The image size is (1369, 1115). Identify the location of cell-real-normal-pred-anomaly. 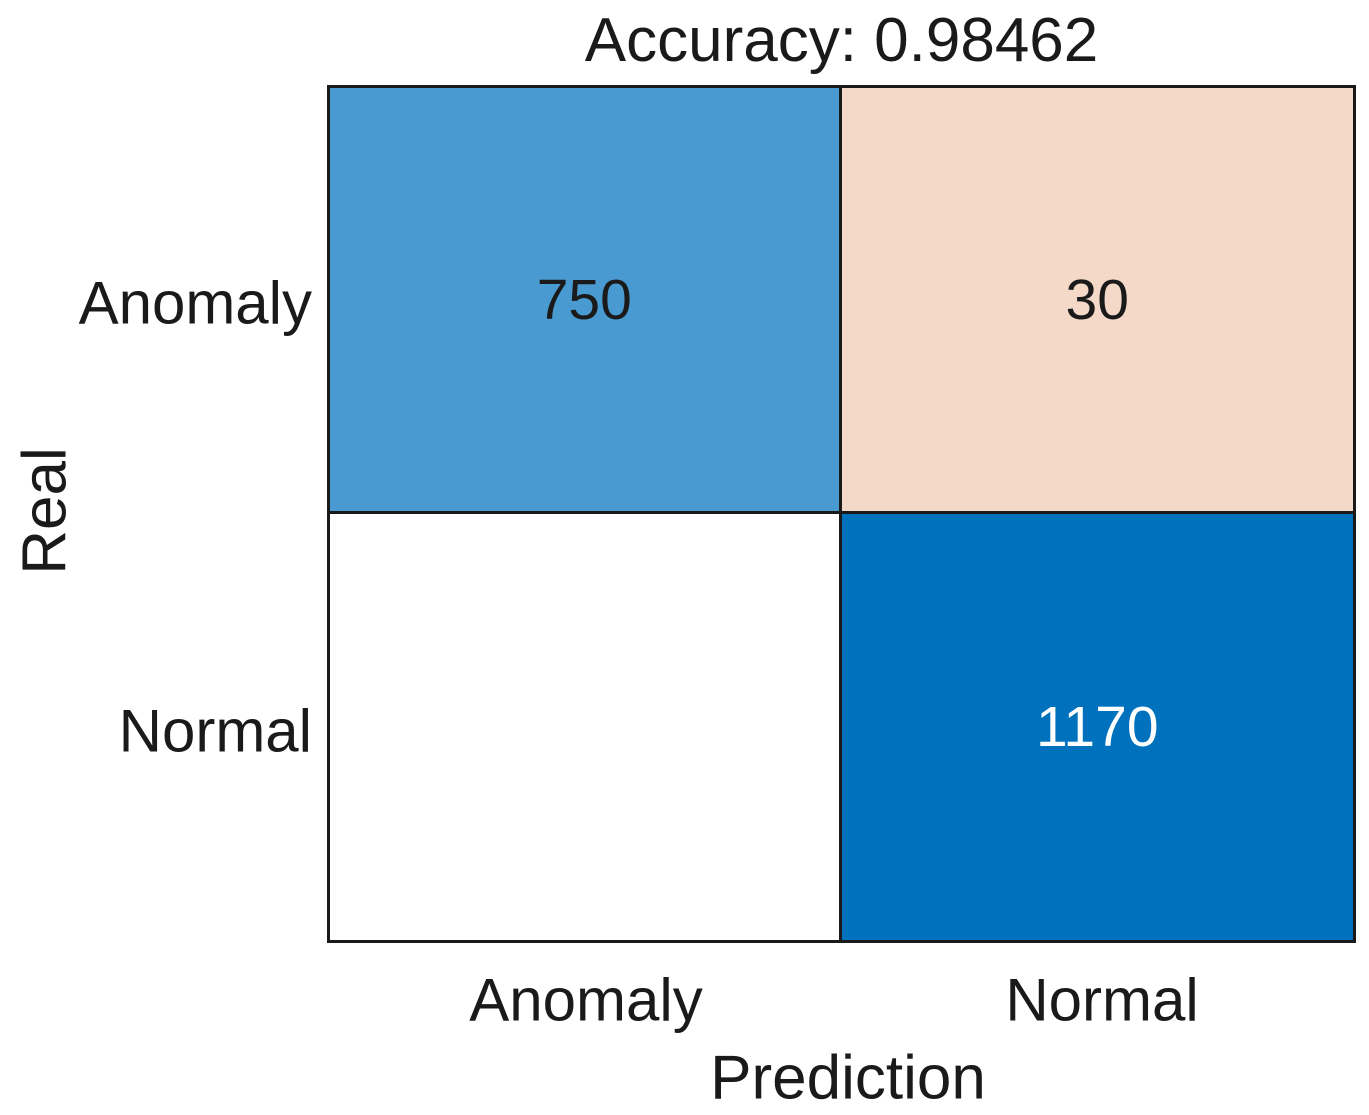
(586, 727).